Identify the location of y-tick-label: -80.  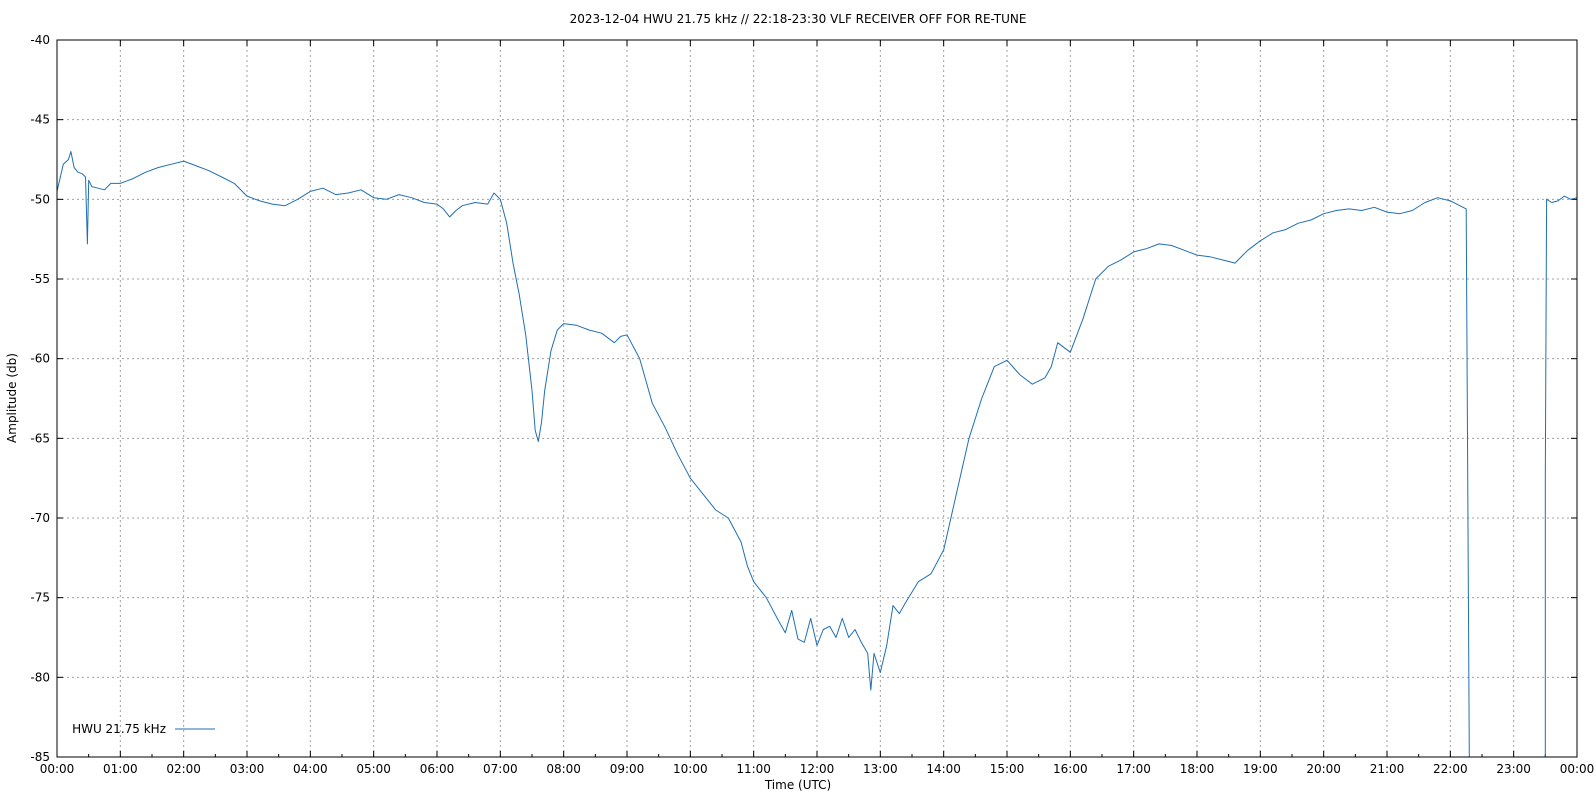
(40, 677).